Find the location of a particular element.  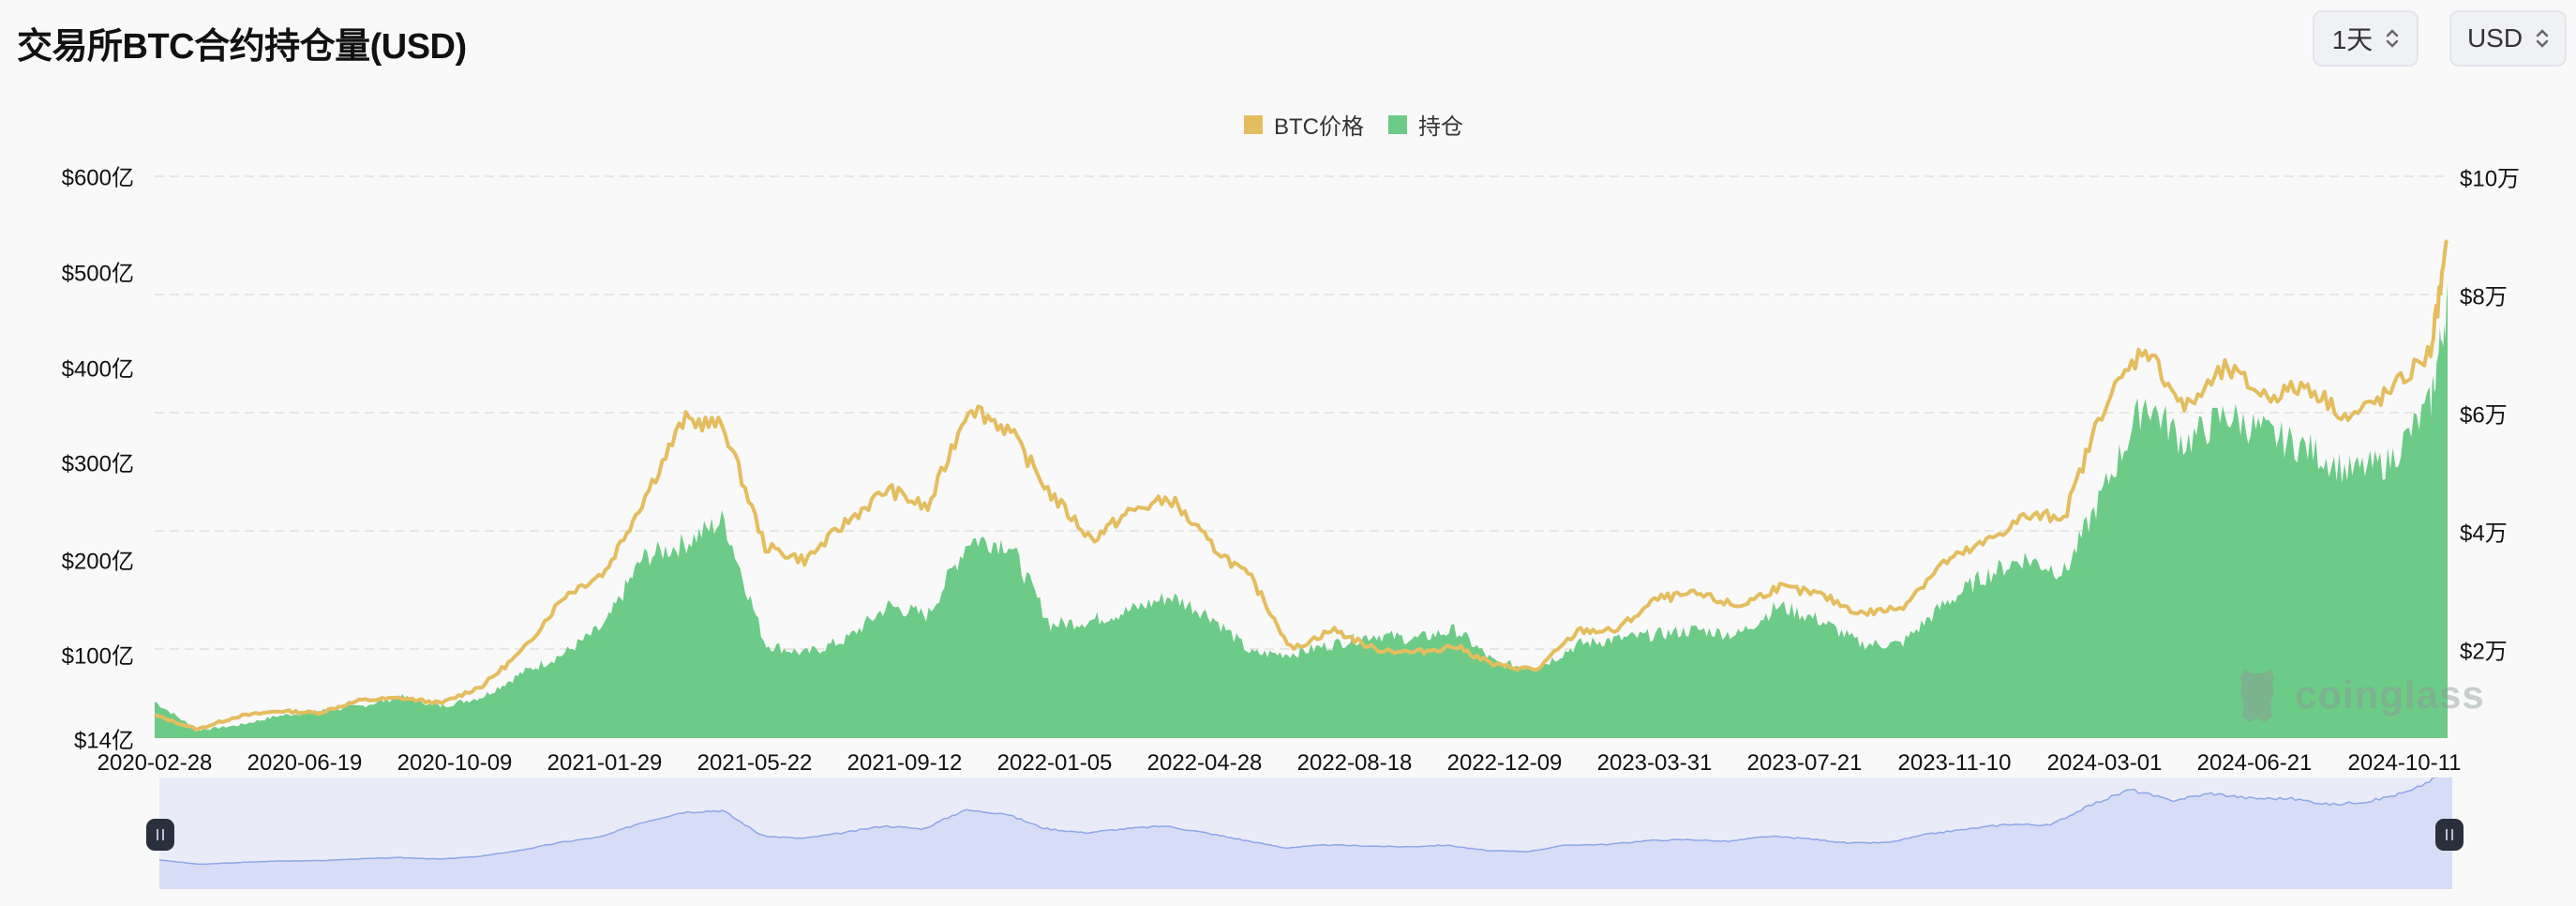

right-axis-tick: $6万 is located at coordinates (2484, 415).